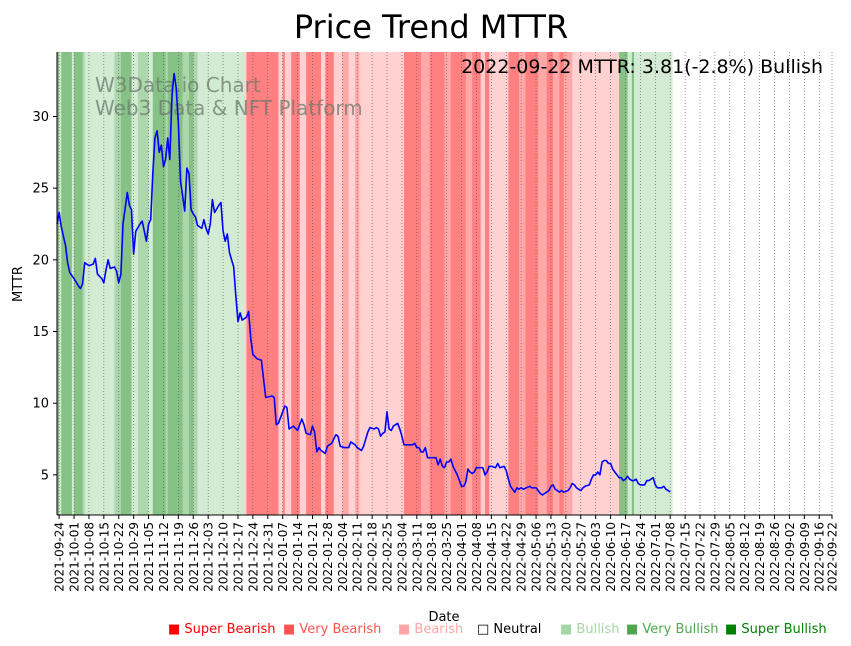 The width and height of the screenshot is (851, 646). I want to click on x-tick-label: 2022-03-11, so click(417, 557).